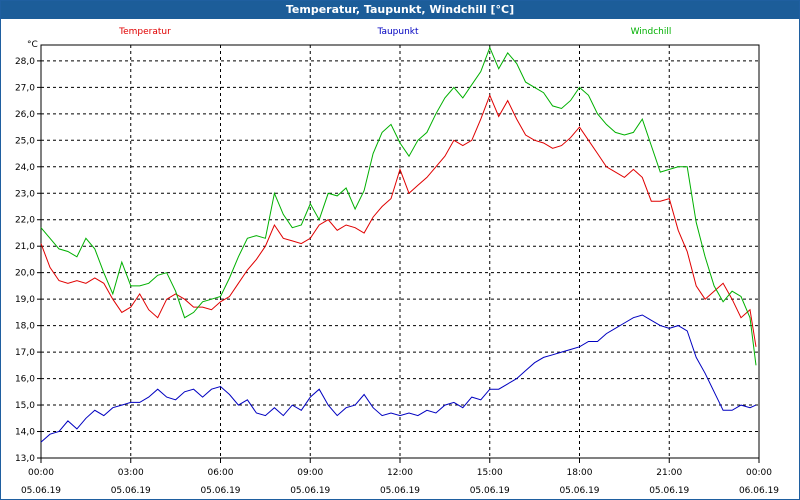  What do you see at coordinates (221, 473) in the screenshot?
I see `x-tick-time: 06:00` at bounding box center [221, 473].